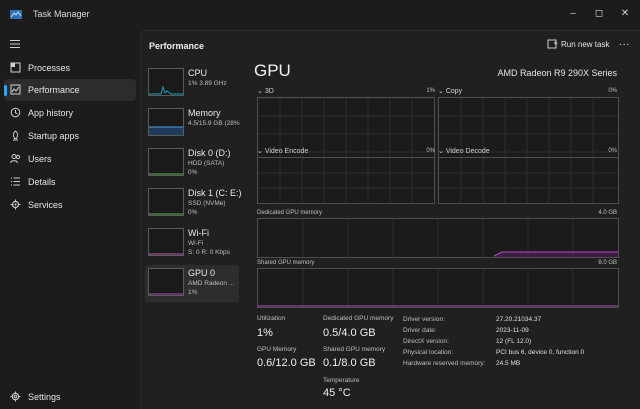  I want to click on nav-item-processes: Processes, so click(70, 68).